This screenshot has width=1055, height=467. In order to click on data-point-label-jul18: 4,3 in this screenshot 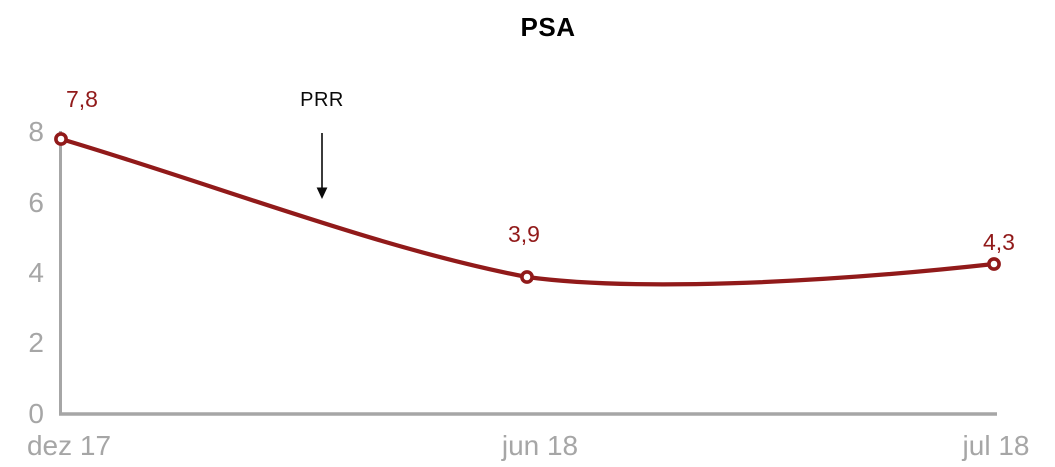, I will do `click(999, 242)`.